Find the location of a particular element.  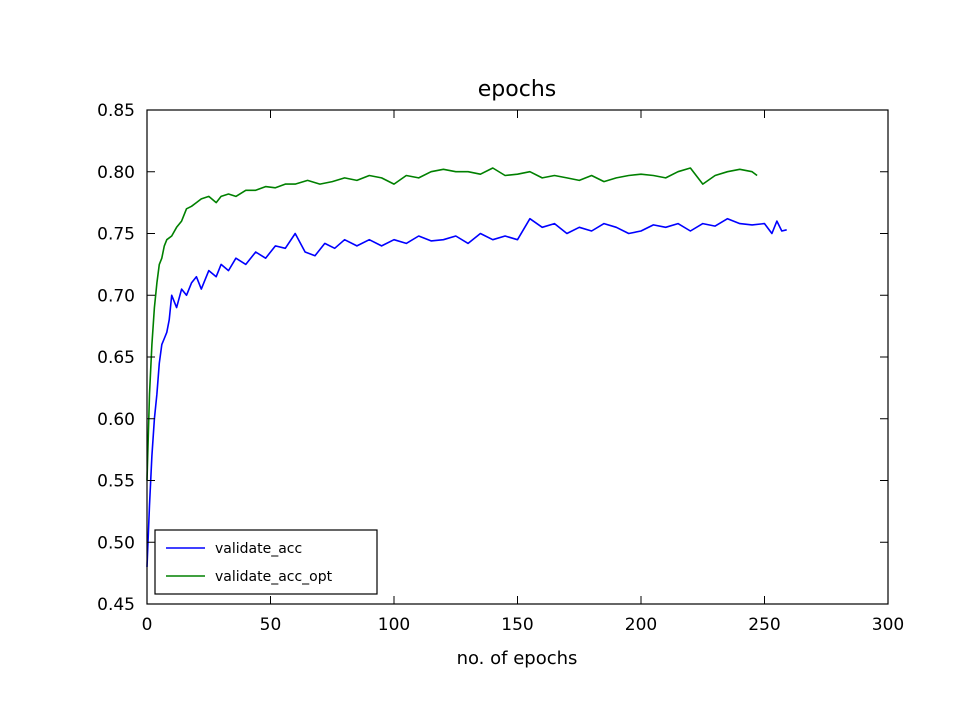

x-axis-label: no. of epochs is located at coordinates (517, 658).